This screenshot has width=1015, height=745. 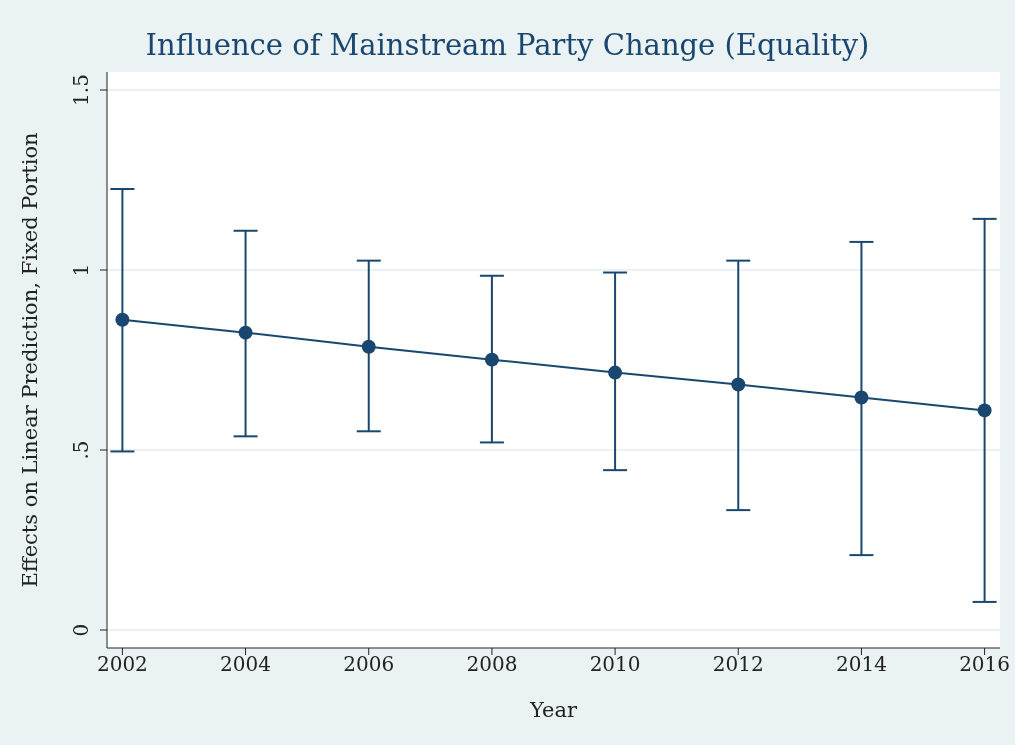 I want to click on x-tick-label: 2014, so click(x=861, y=664).